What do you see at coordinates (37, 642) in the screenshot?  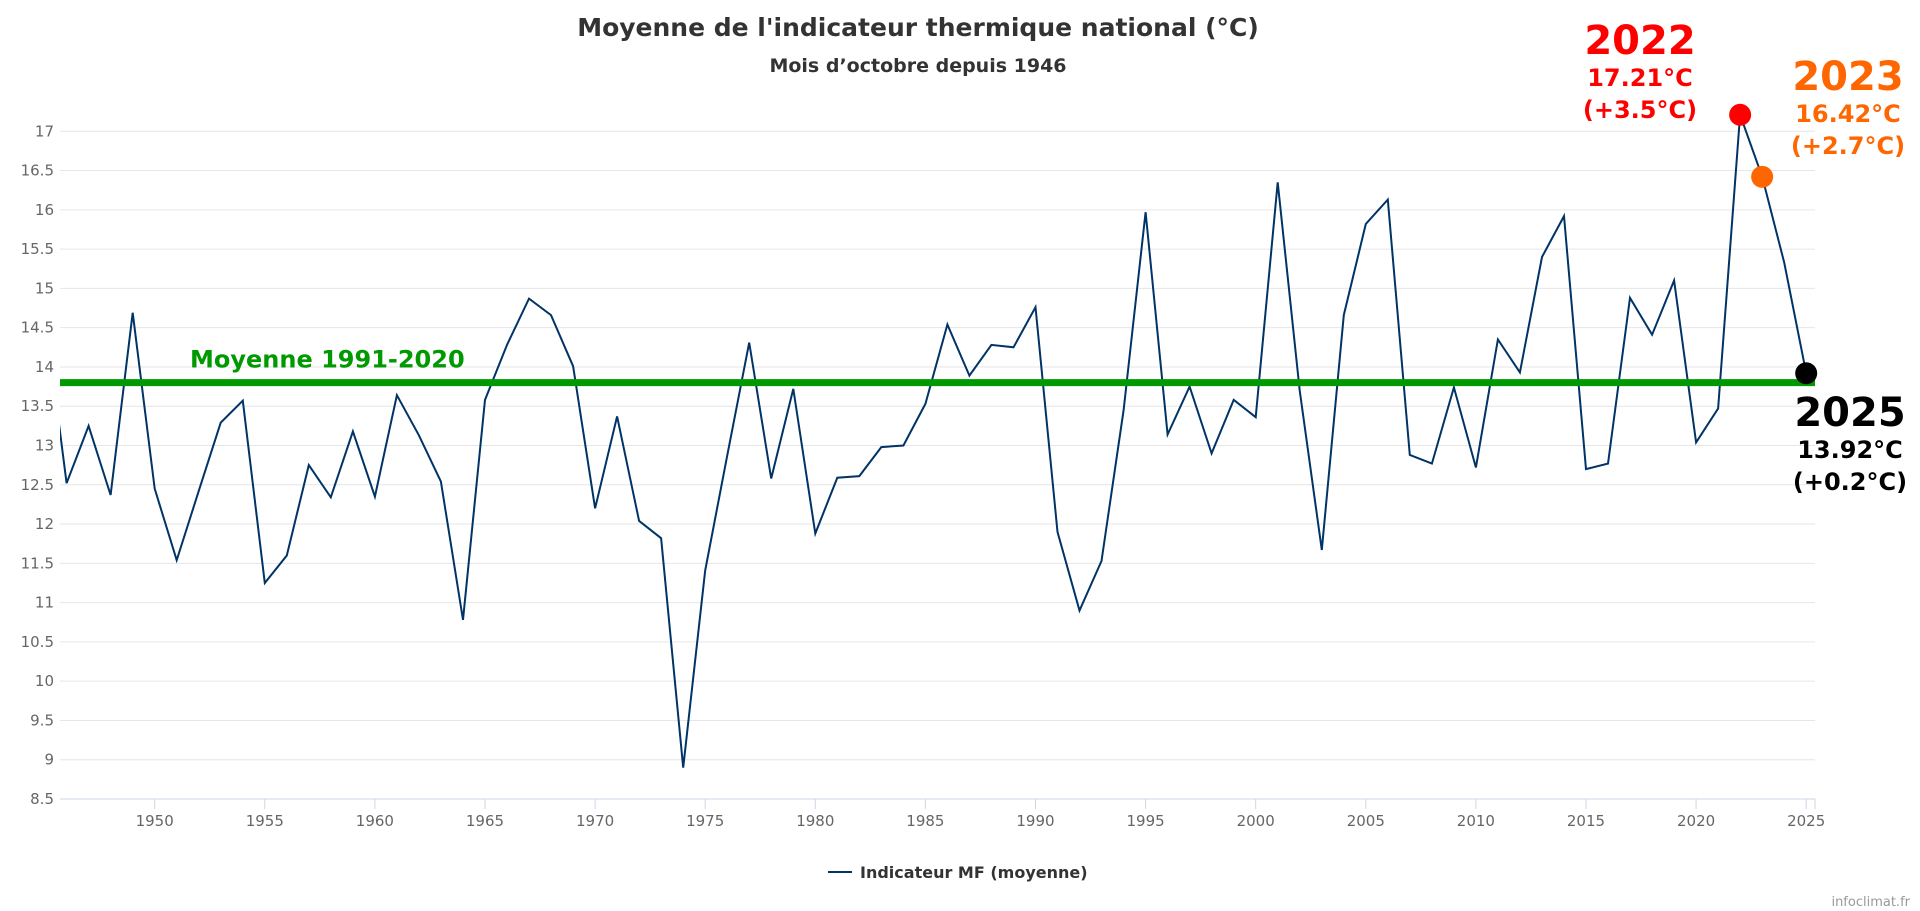 I see `y-tick-label: 10.5` at bounding box center [37, 642].